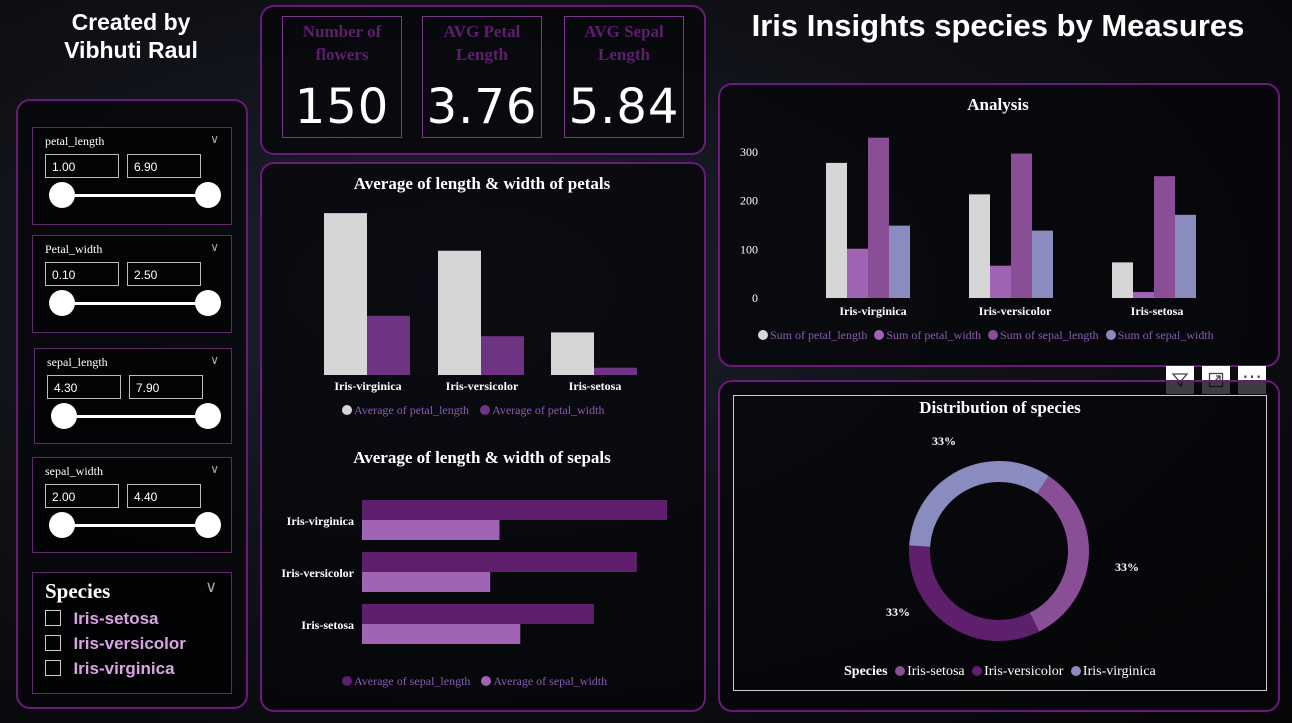  Describe the element at coordinates (1000, 407) in the screenshot. I see `distribution-chart-title: Distribution of species` at that location.